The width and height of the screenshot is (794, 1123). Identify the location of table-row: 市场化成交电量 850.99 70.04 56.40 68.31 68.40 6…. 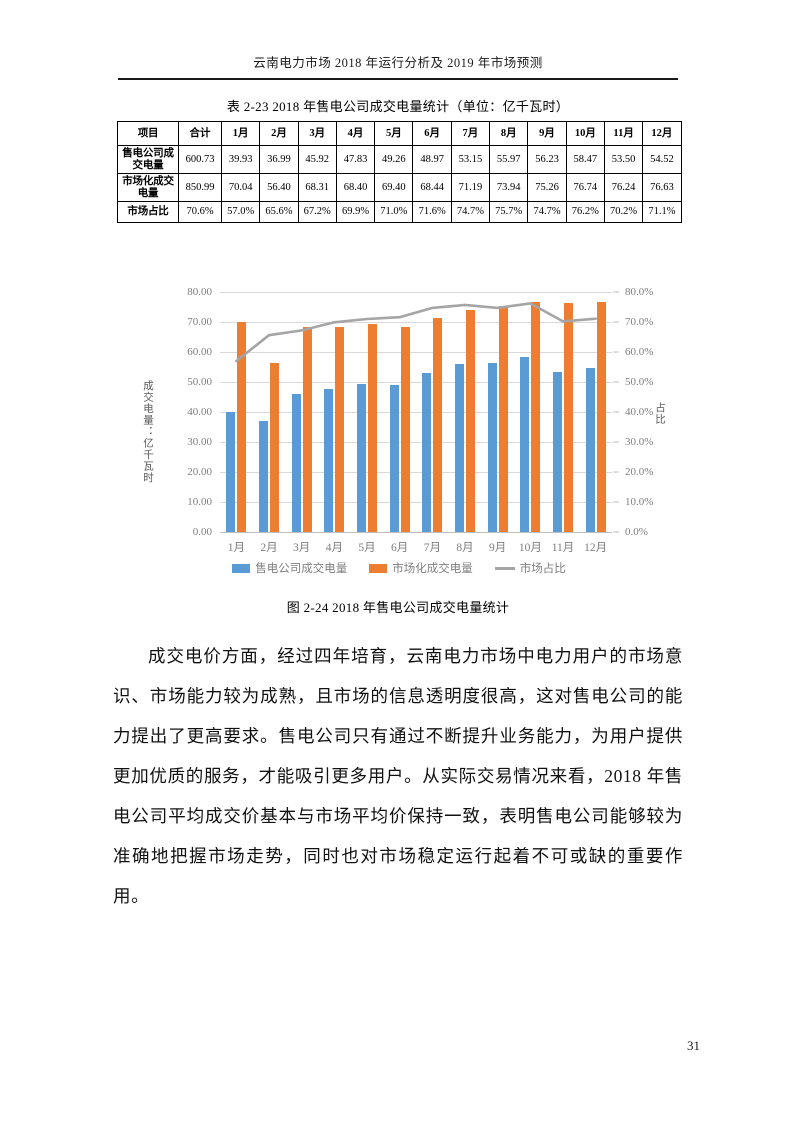
(399, 187).